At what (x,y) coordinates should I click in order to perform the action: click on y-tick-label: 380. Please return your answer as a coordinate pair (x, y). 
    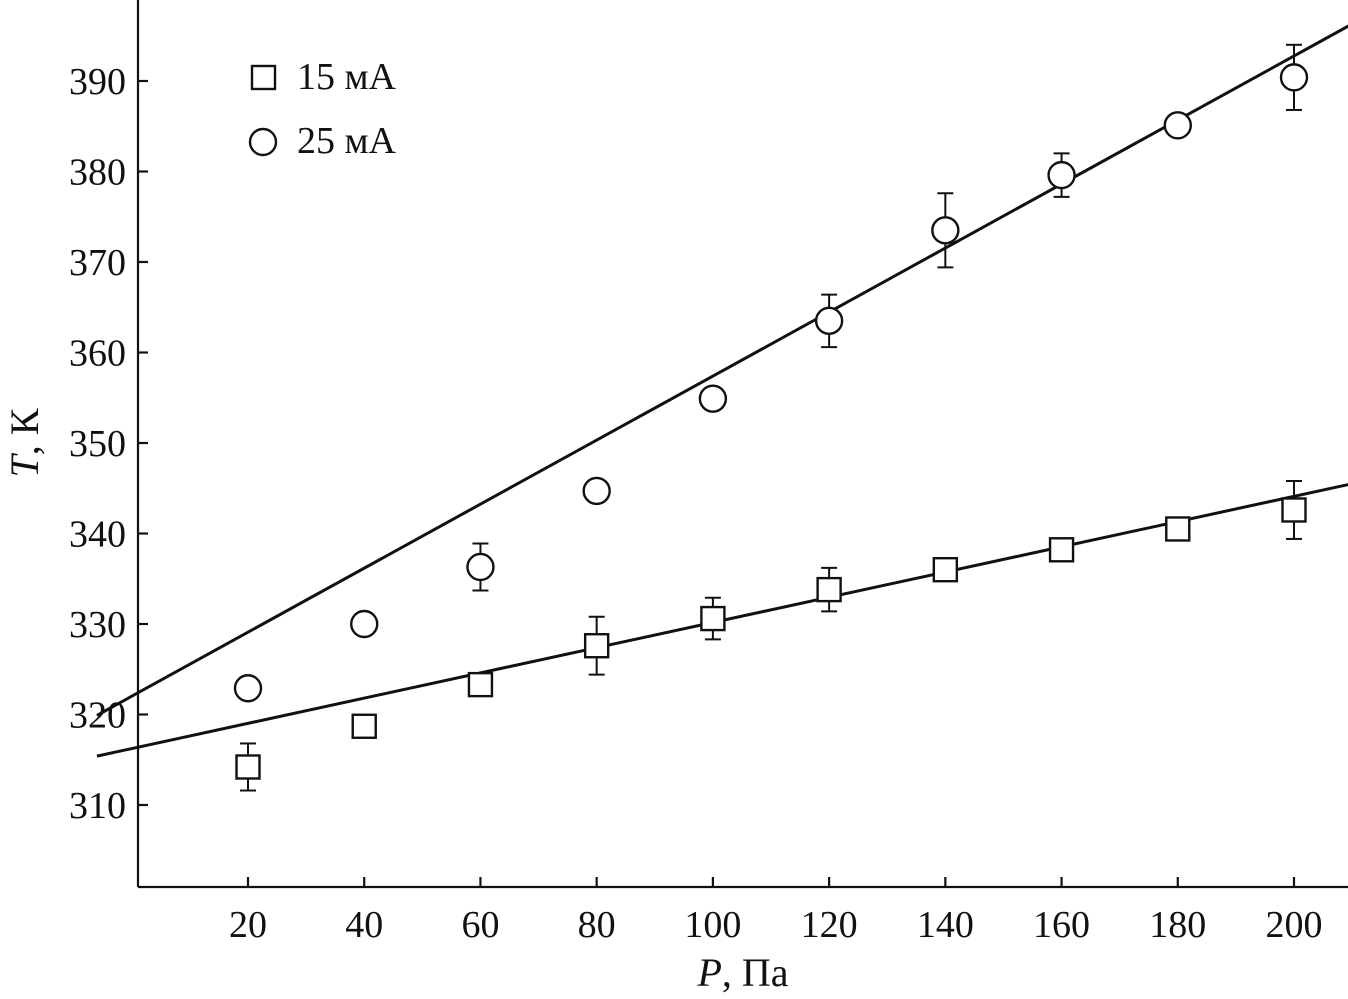
    Looking at the image, I should click on (97, 173).